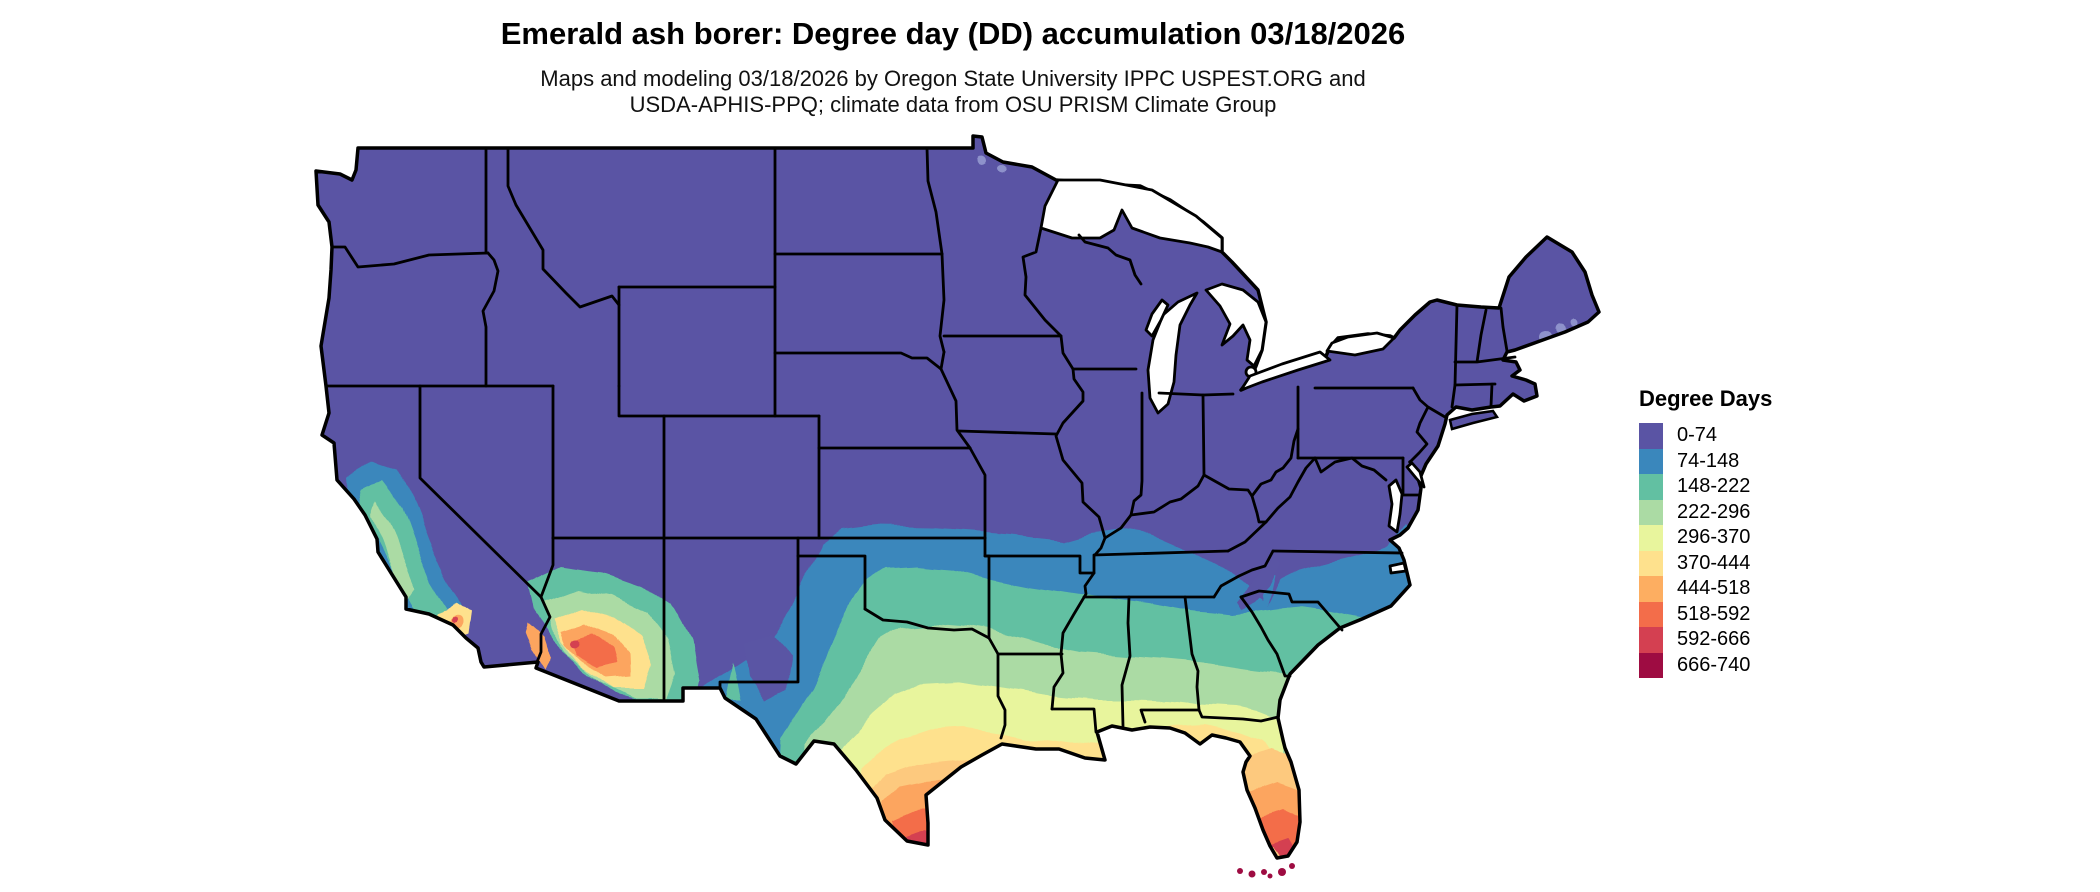  I want to click on legend-label: 222-296, so click(1714, 511).